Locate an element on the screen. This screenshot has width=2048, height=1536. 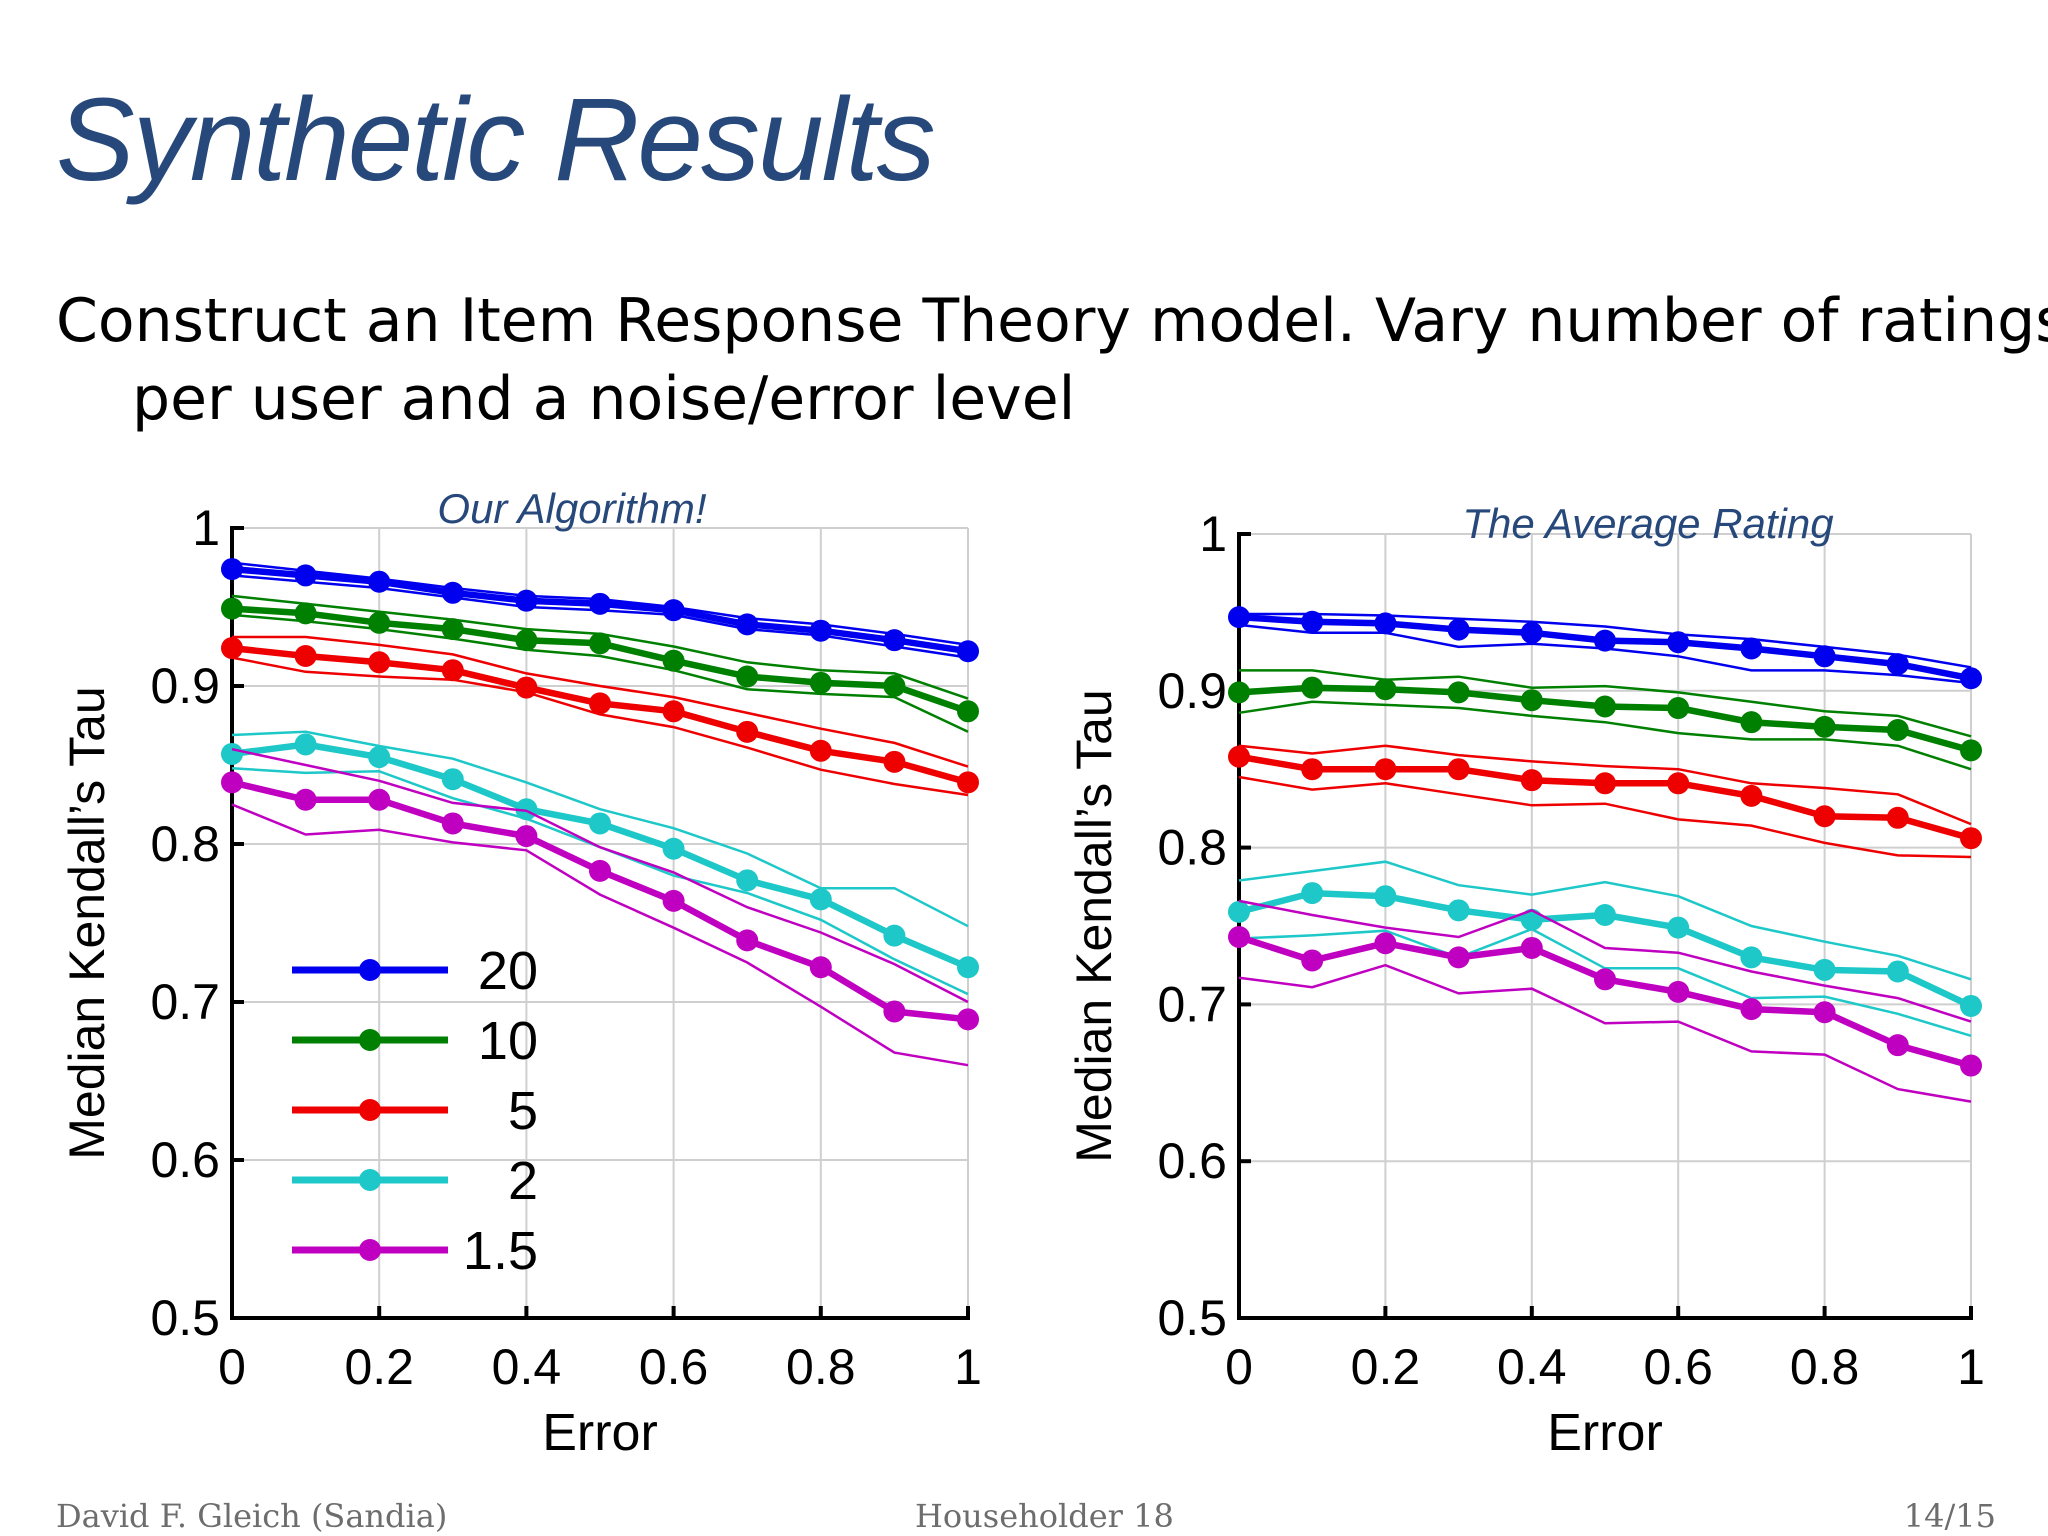
slide-title: Synthetic Results is located at coordinates (496, 140).